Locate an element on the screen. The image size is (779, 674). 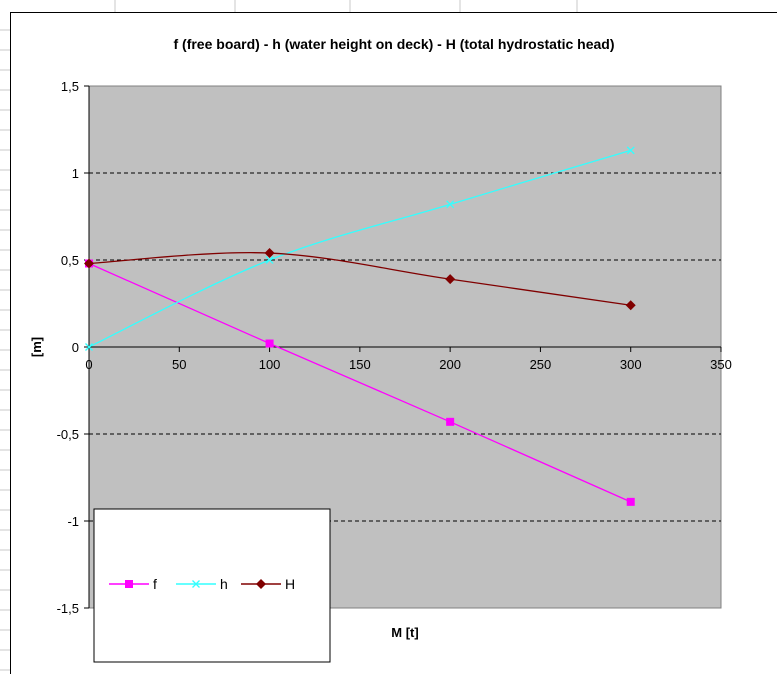
y-tick-label: 0,5 is located at coordinates (70, 260).